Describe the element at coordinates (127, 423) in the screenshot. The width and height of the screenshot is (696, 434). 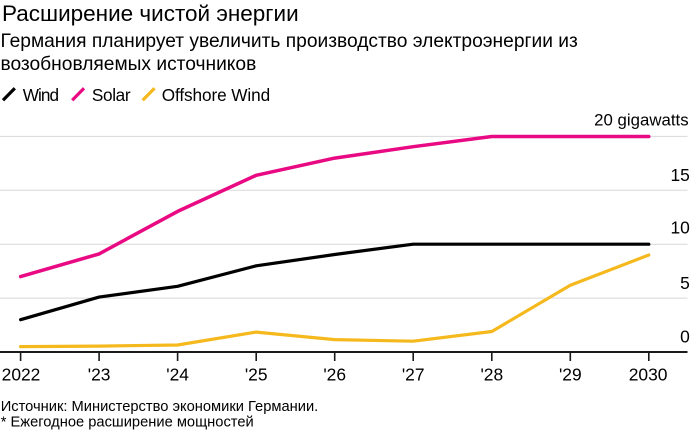
I see `svg-text:* Ежегодное расширение мощност: * Ежегодное расширение мощностей` at that location.